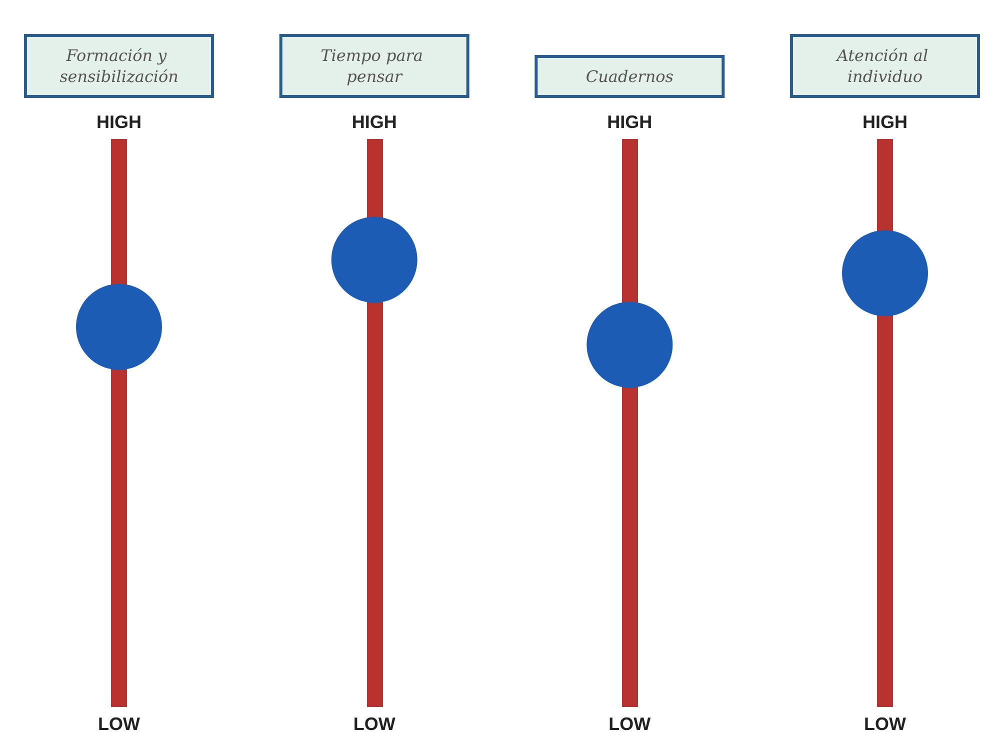  I want to click on x-tick-label: Formación y sensibilización, so click(119, 66).